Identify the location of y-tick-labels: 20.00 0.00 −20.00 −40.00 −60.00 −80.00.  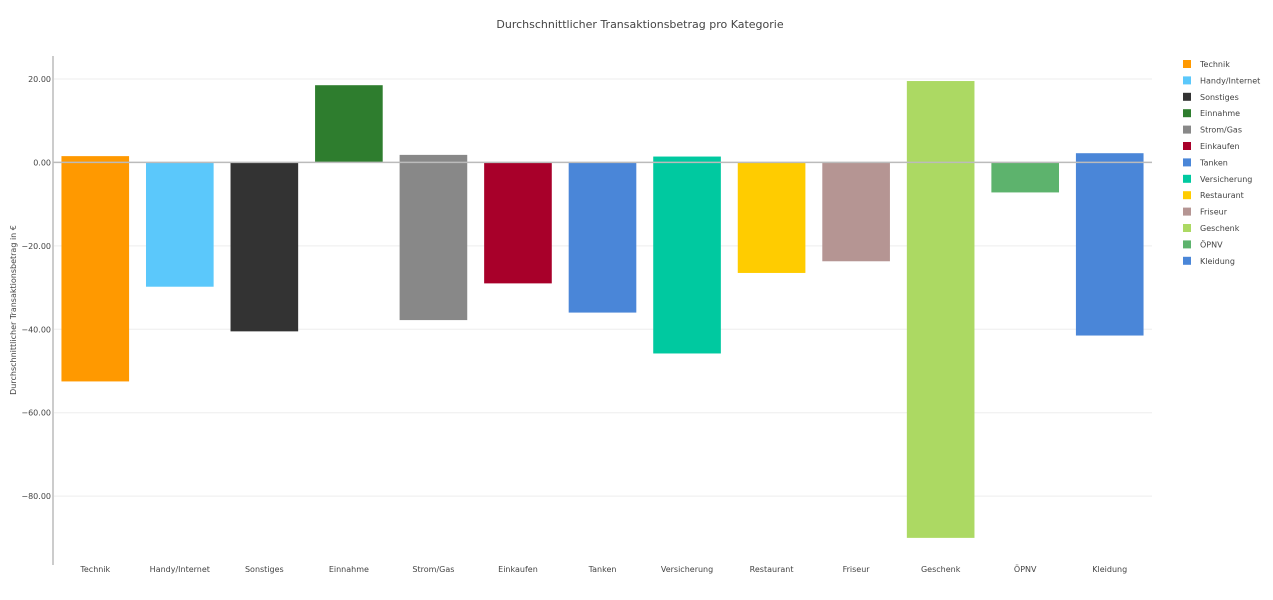
(36, 288).